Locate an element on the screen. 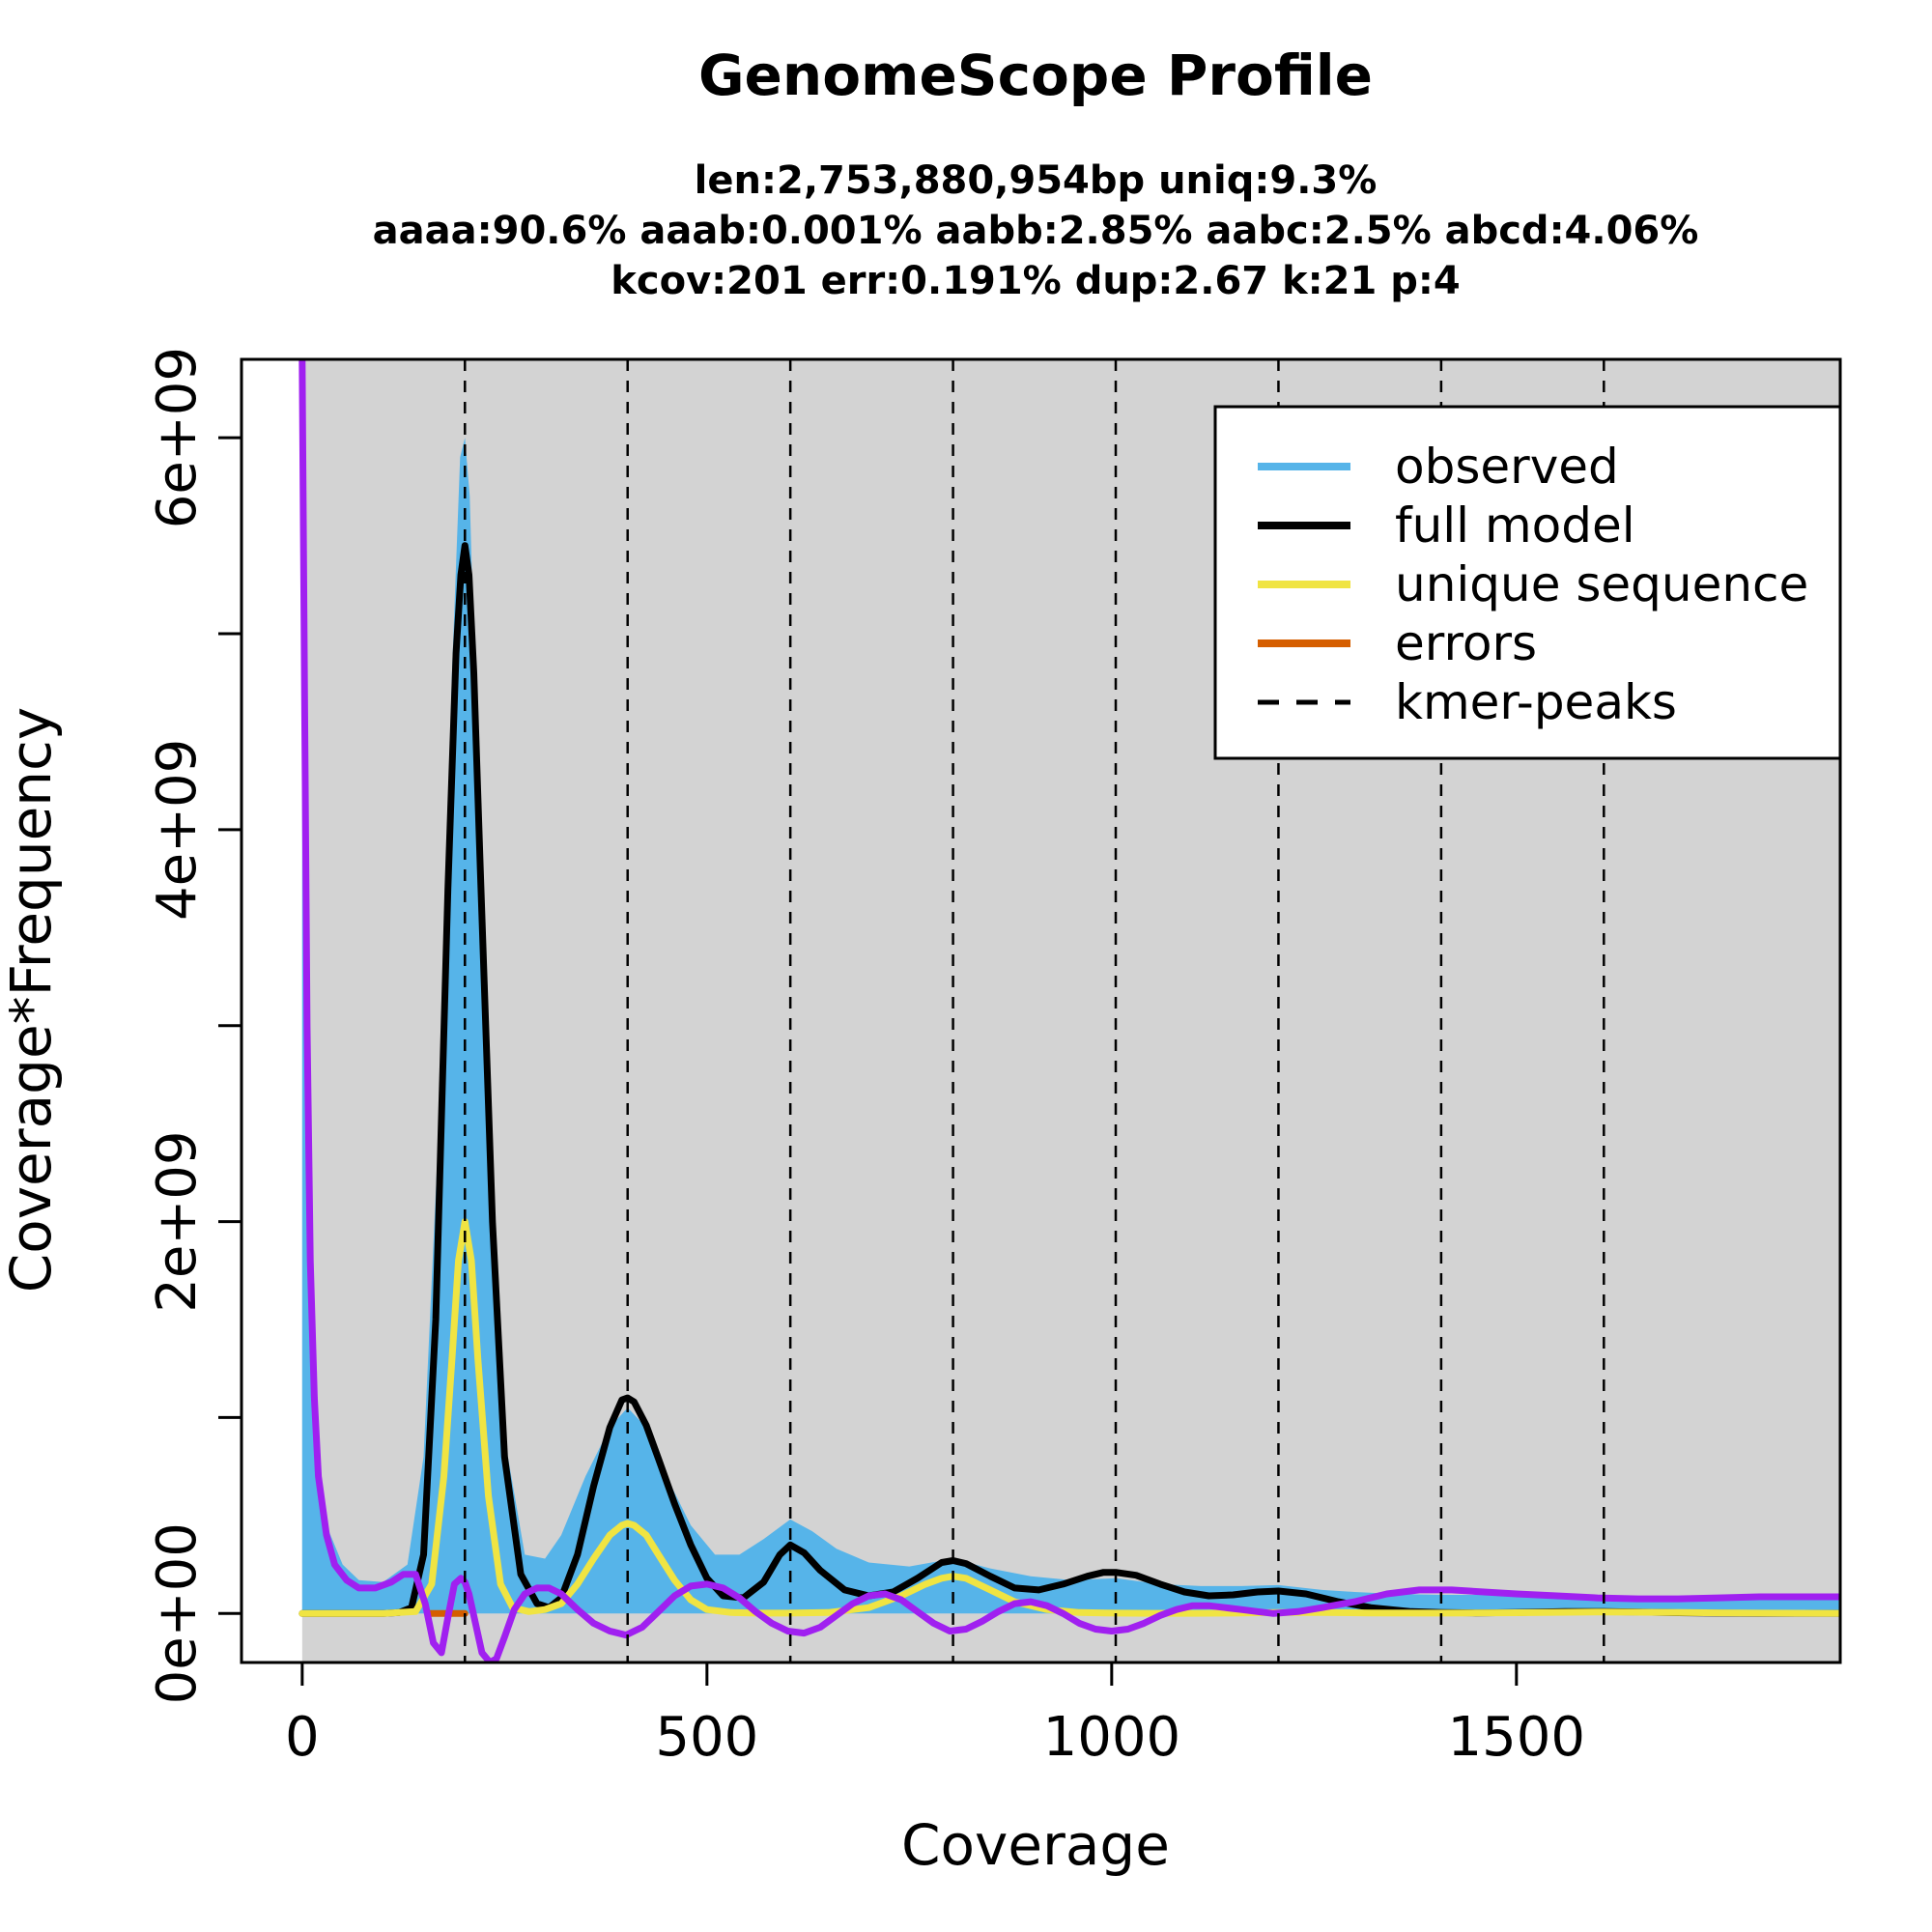  subtitle-line-1: len:2,753,880,954bp uniq:9.3% is located at coordinates (1036, 180).